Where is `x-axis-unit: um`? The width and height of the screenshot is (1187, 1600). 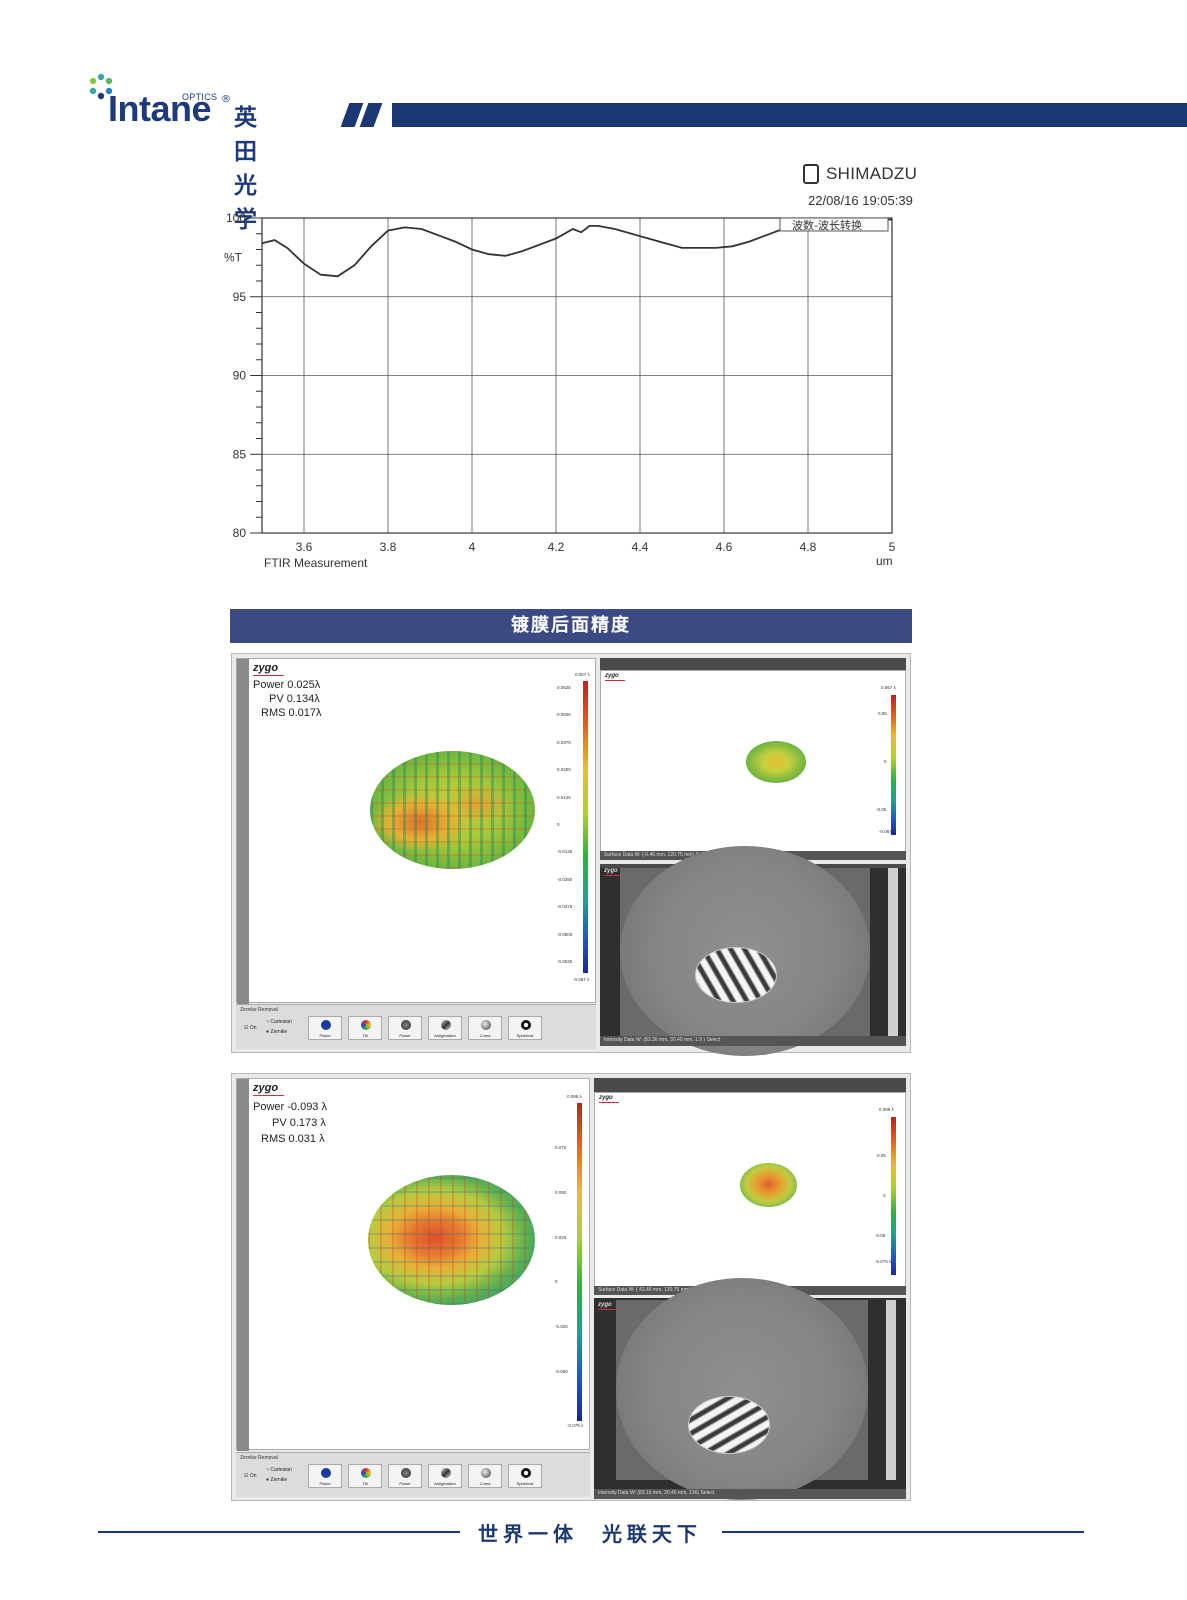 x-axis-unit: um is located at coordinates (884, 561).